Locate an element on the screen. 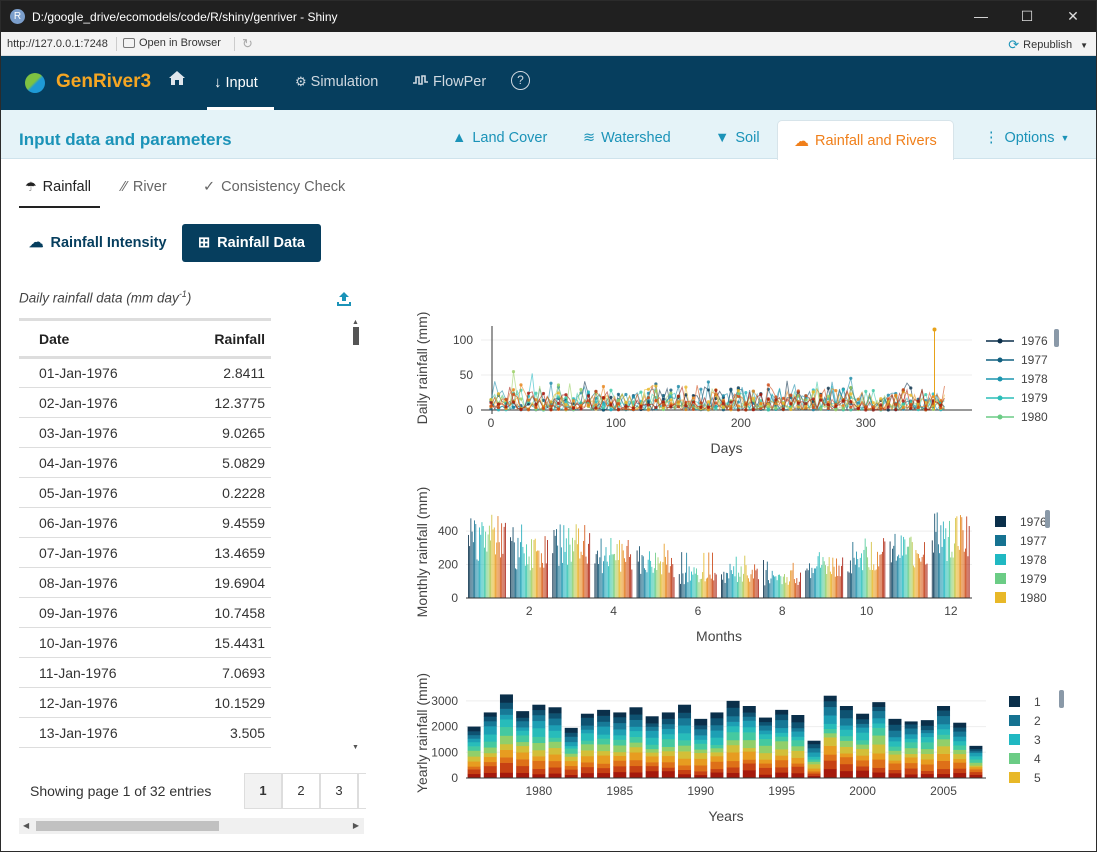 This screenshot has width=1097, height=852. table-row: 06-Jan-1976 9.4559 is located at coordinates (145, 522).